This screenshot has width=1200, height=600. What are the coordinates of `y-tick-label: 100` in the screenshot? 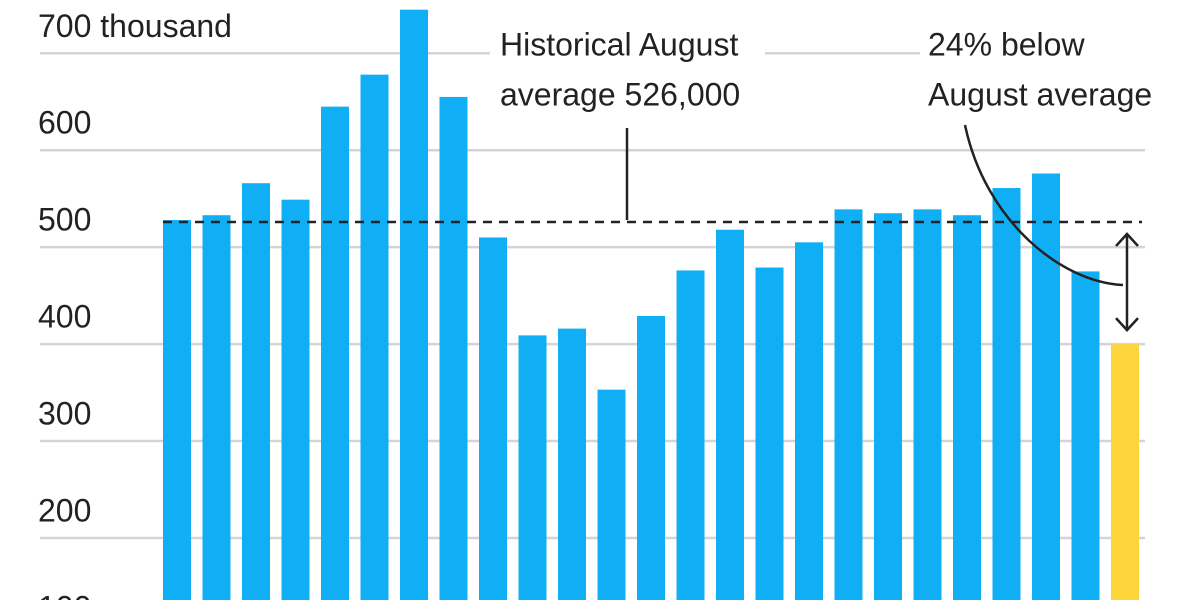 It's located at (64, 594).